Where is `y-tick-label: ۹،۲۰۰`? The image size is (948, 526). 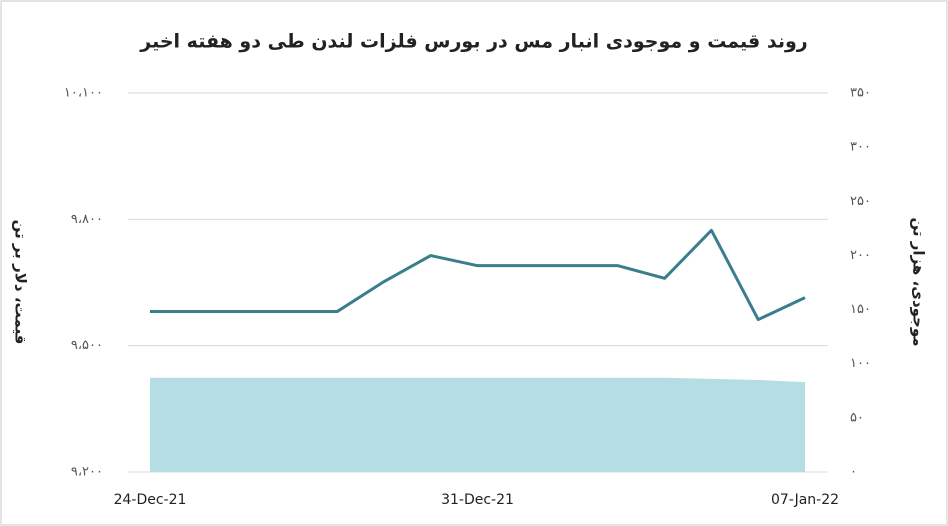
y-tick-label: ۹،۲۰۰ is located at coordinates (87, 472).